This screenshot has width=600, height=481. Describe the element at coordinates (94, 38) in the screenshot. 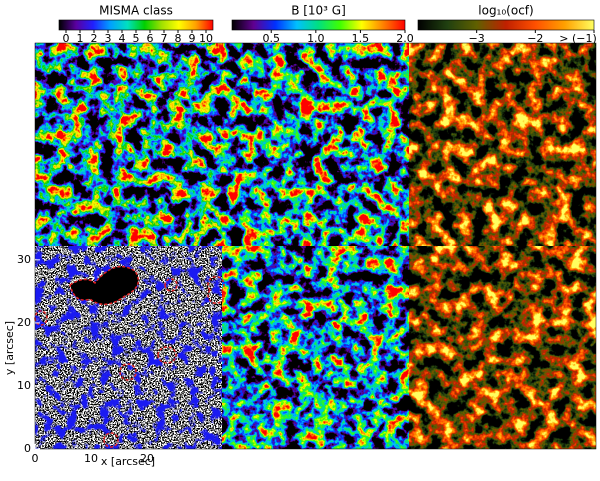

I see `colorbar-tick-label: 2` at that location.